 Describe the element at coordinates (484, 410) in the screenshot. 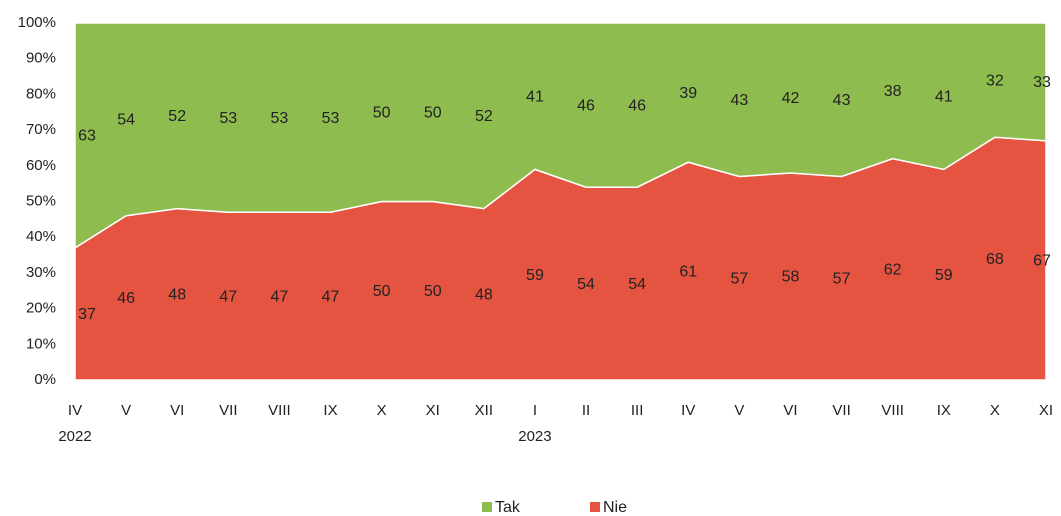

I see `x-tick-label: XII` at that location.